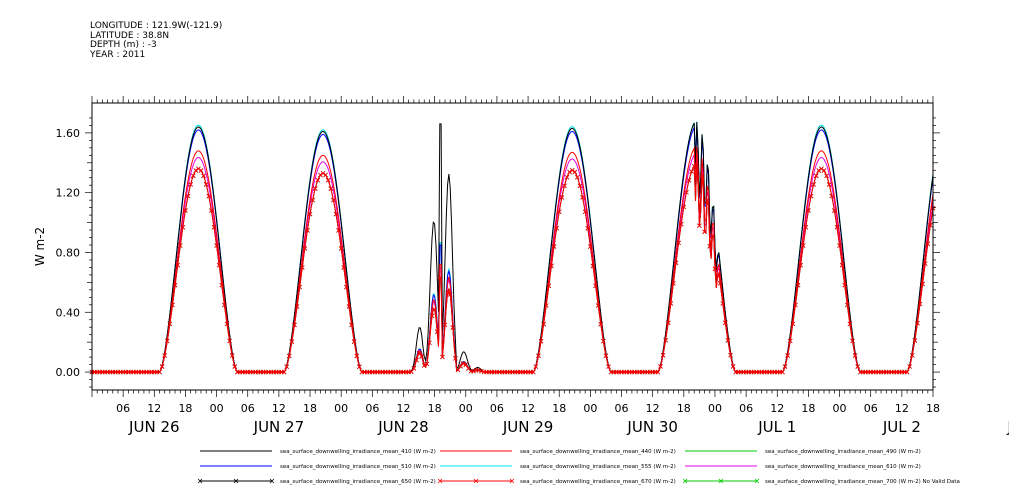 This screenshot has height=504, width=1009. Describe the element at coordinates (840, 408) in the screenshot. I see `x-hour-label: 00` at that location.